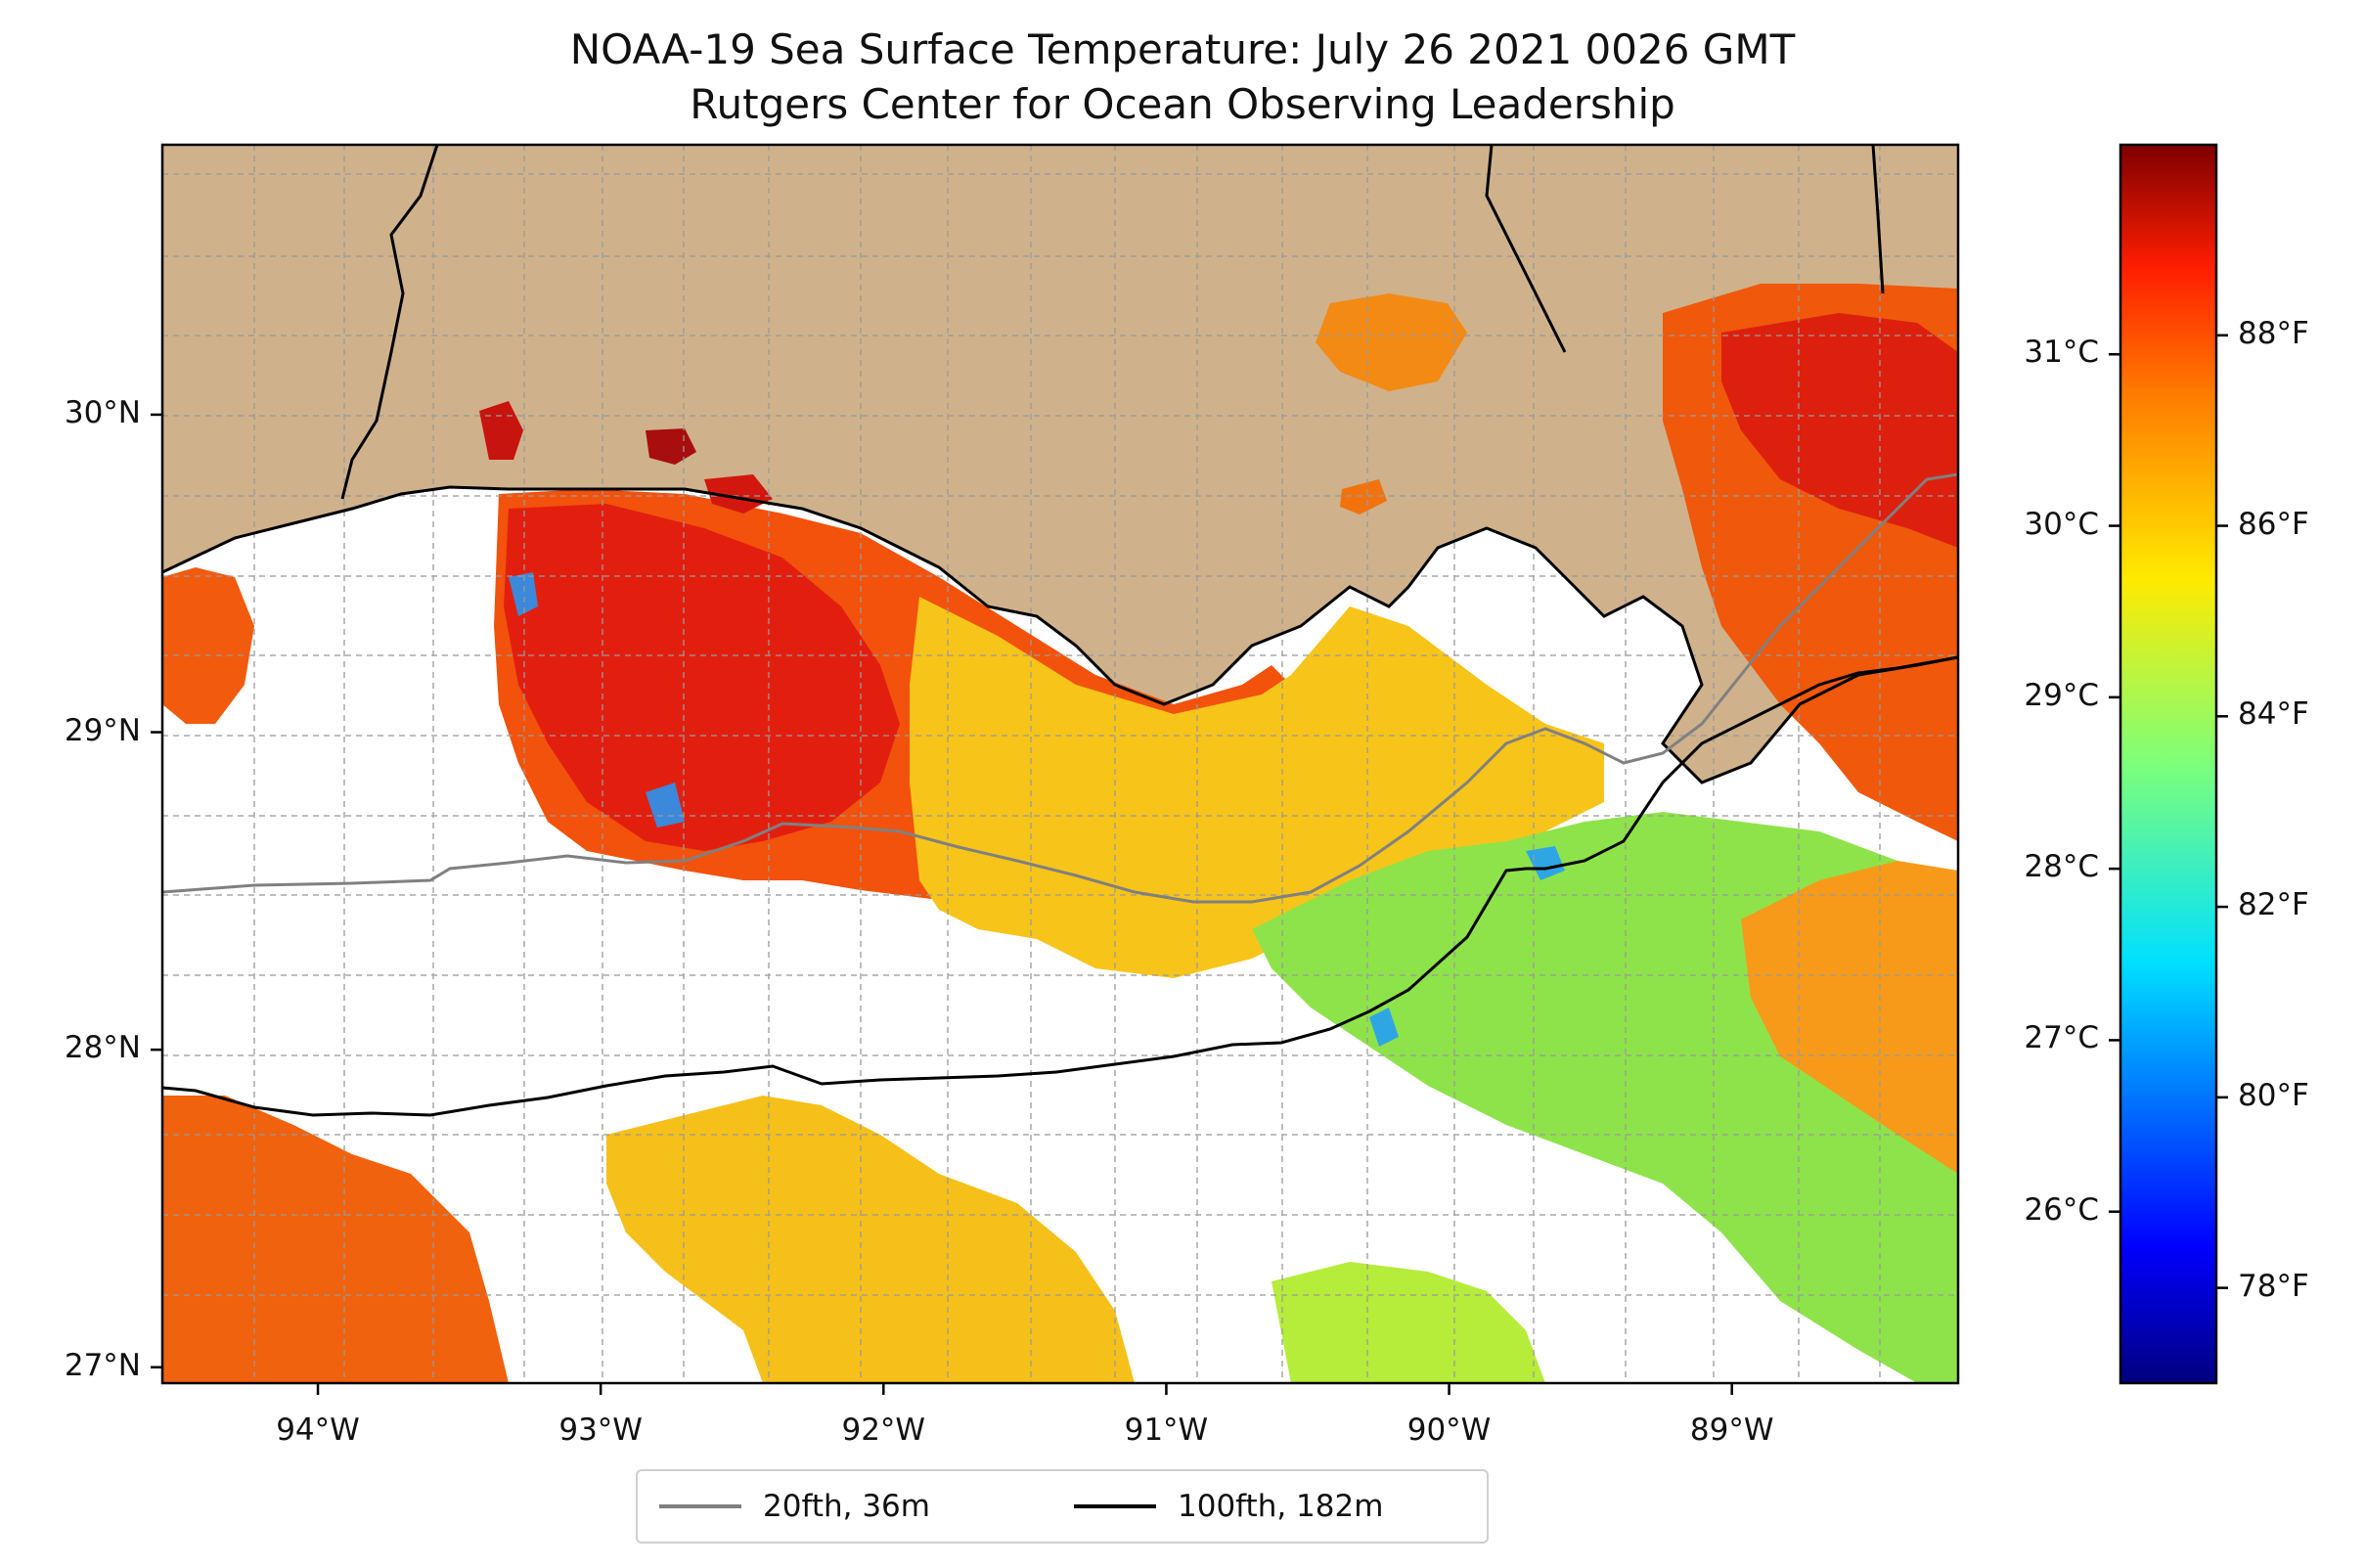  What do you see at coordinates (1281, 1506) in the screenshot?
I see `legend-label-100fth: 100fth, 182m` at bounding box center [1281, 1506].